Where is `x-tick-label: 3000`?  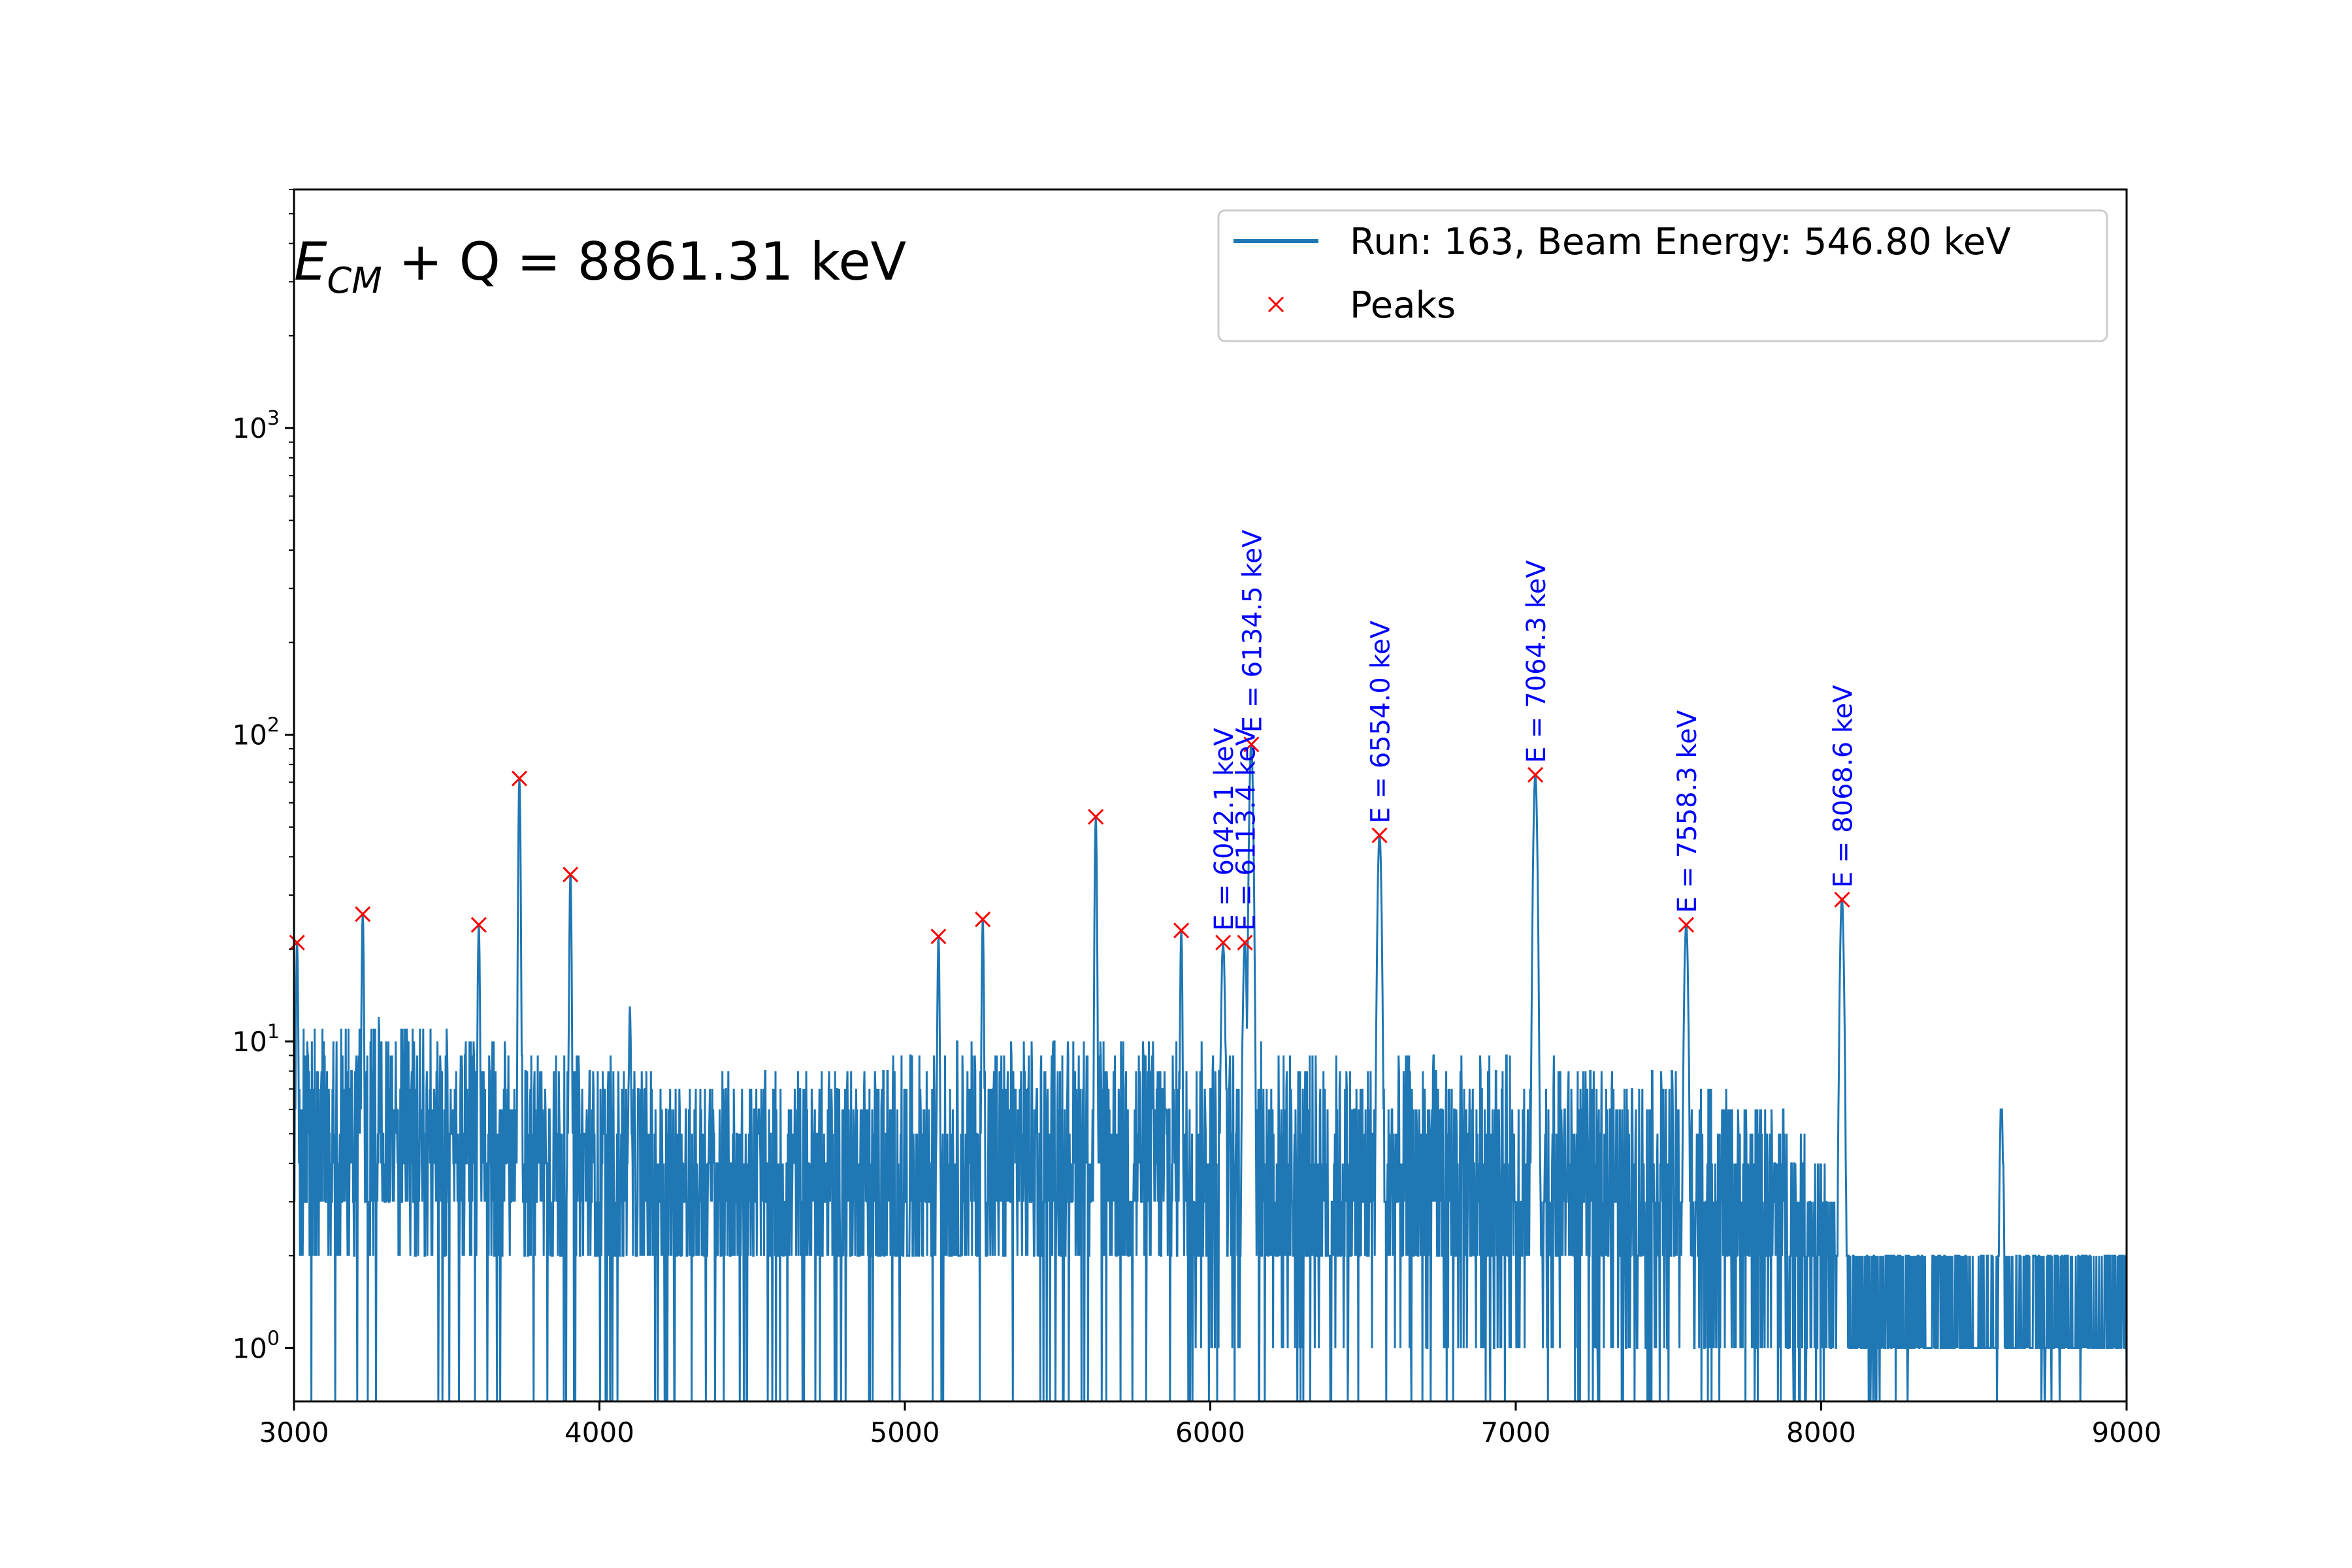
x-tick-label: 3000 is located at coordinates (294, 1432).